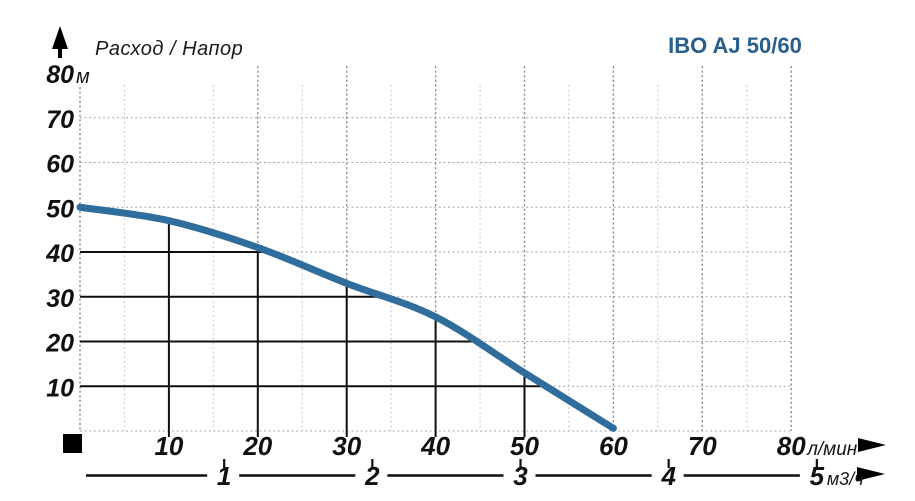 This screenshot has height=501, width=915. What do you see at coordinates (224, 476) in the screenshot?
I see `secondary-tick-label: 1` at bounding box center [224, 476].